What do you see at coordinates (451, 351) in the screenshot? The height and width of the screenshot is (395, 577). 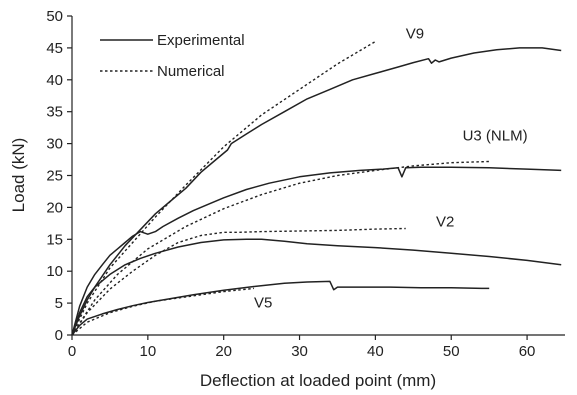 I see `x-tick-label-50: 50` at bounding box center [451, 351].